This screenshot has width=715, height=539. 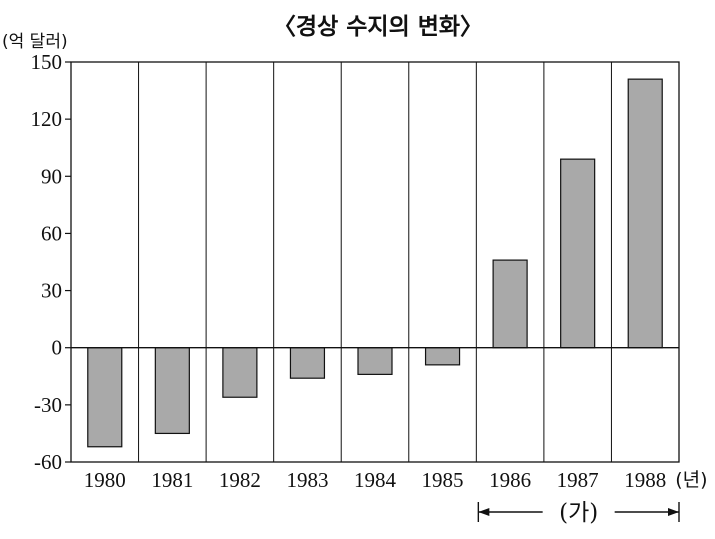 What do you see at coordinates (48, 405) in the screenshot?
I see `y-tick-label: -30` at bounding box center [48, 405].